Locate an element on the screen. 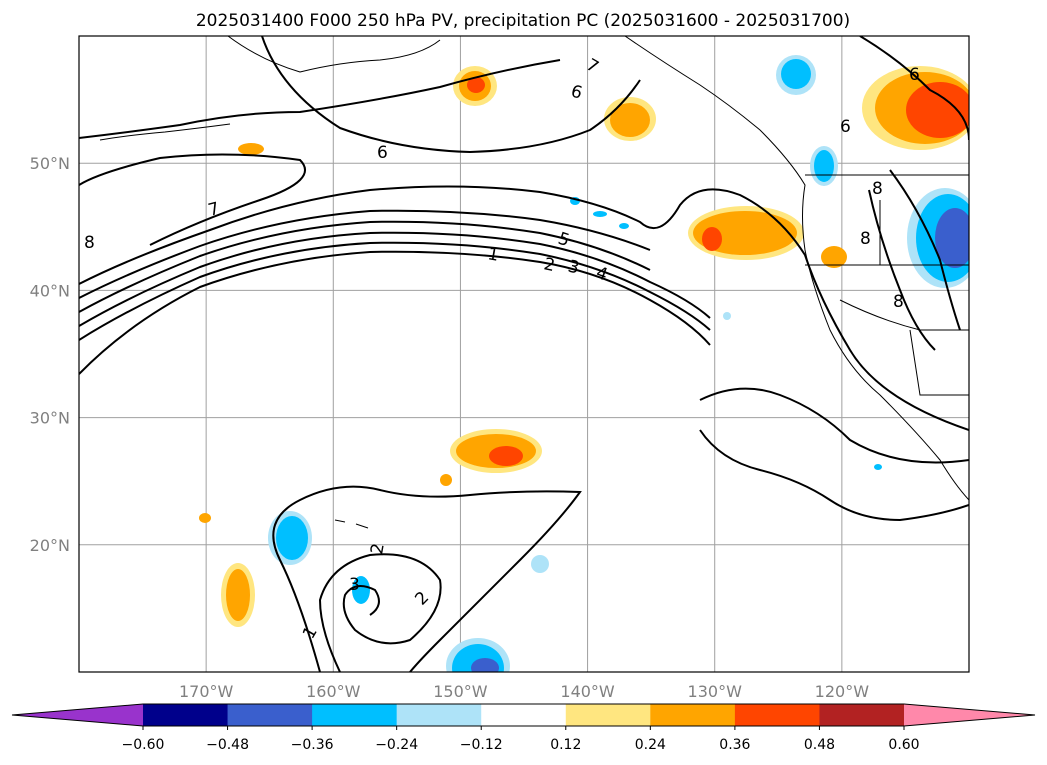 The image size is (1047, 765). colorbar-tick-label: 0.24 is located at coordinates (650, 745).